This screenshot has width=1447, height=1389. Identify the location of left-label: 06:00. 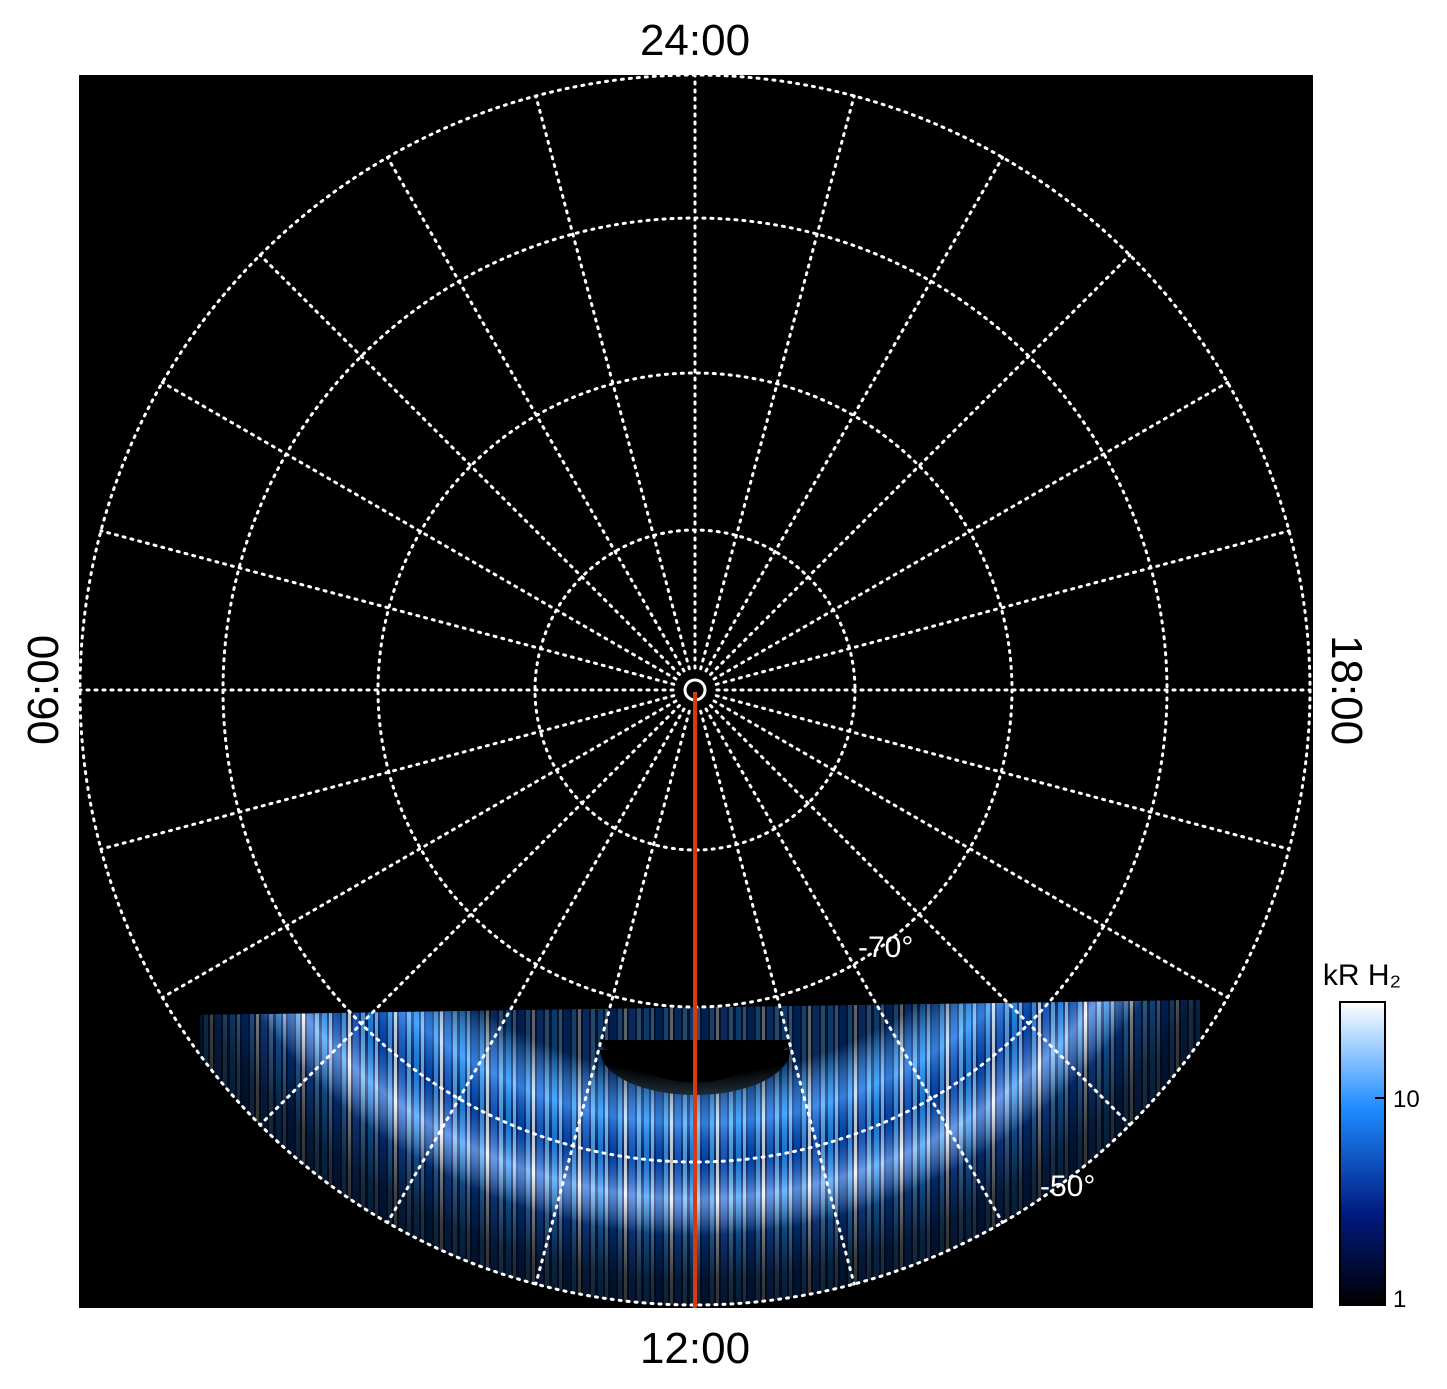
(43, 690).